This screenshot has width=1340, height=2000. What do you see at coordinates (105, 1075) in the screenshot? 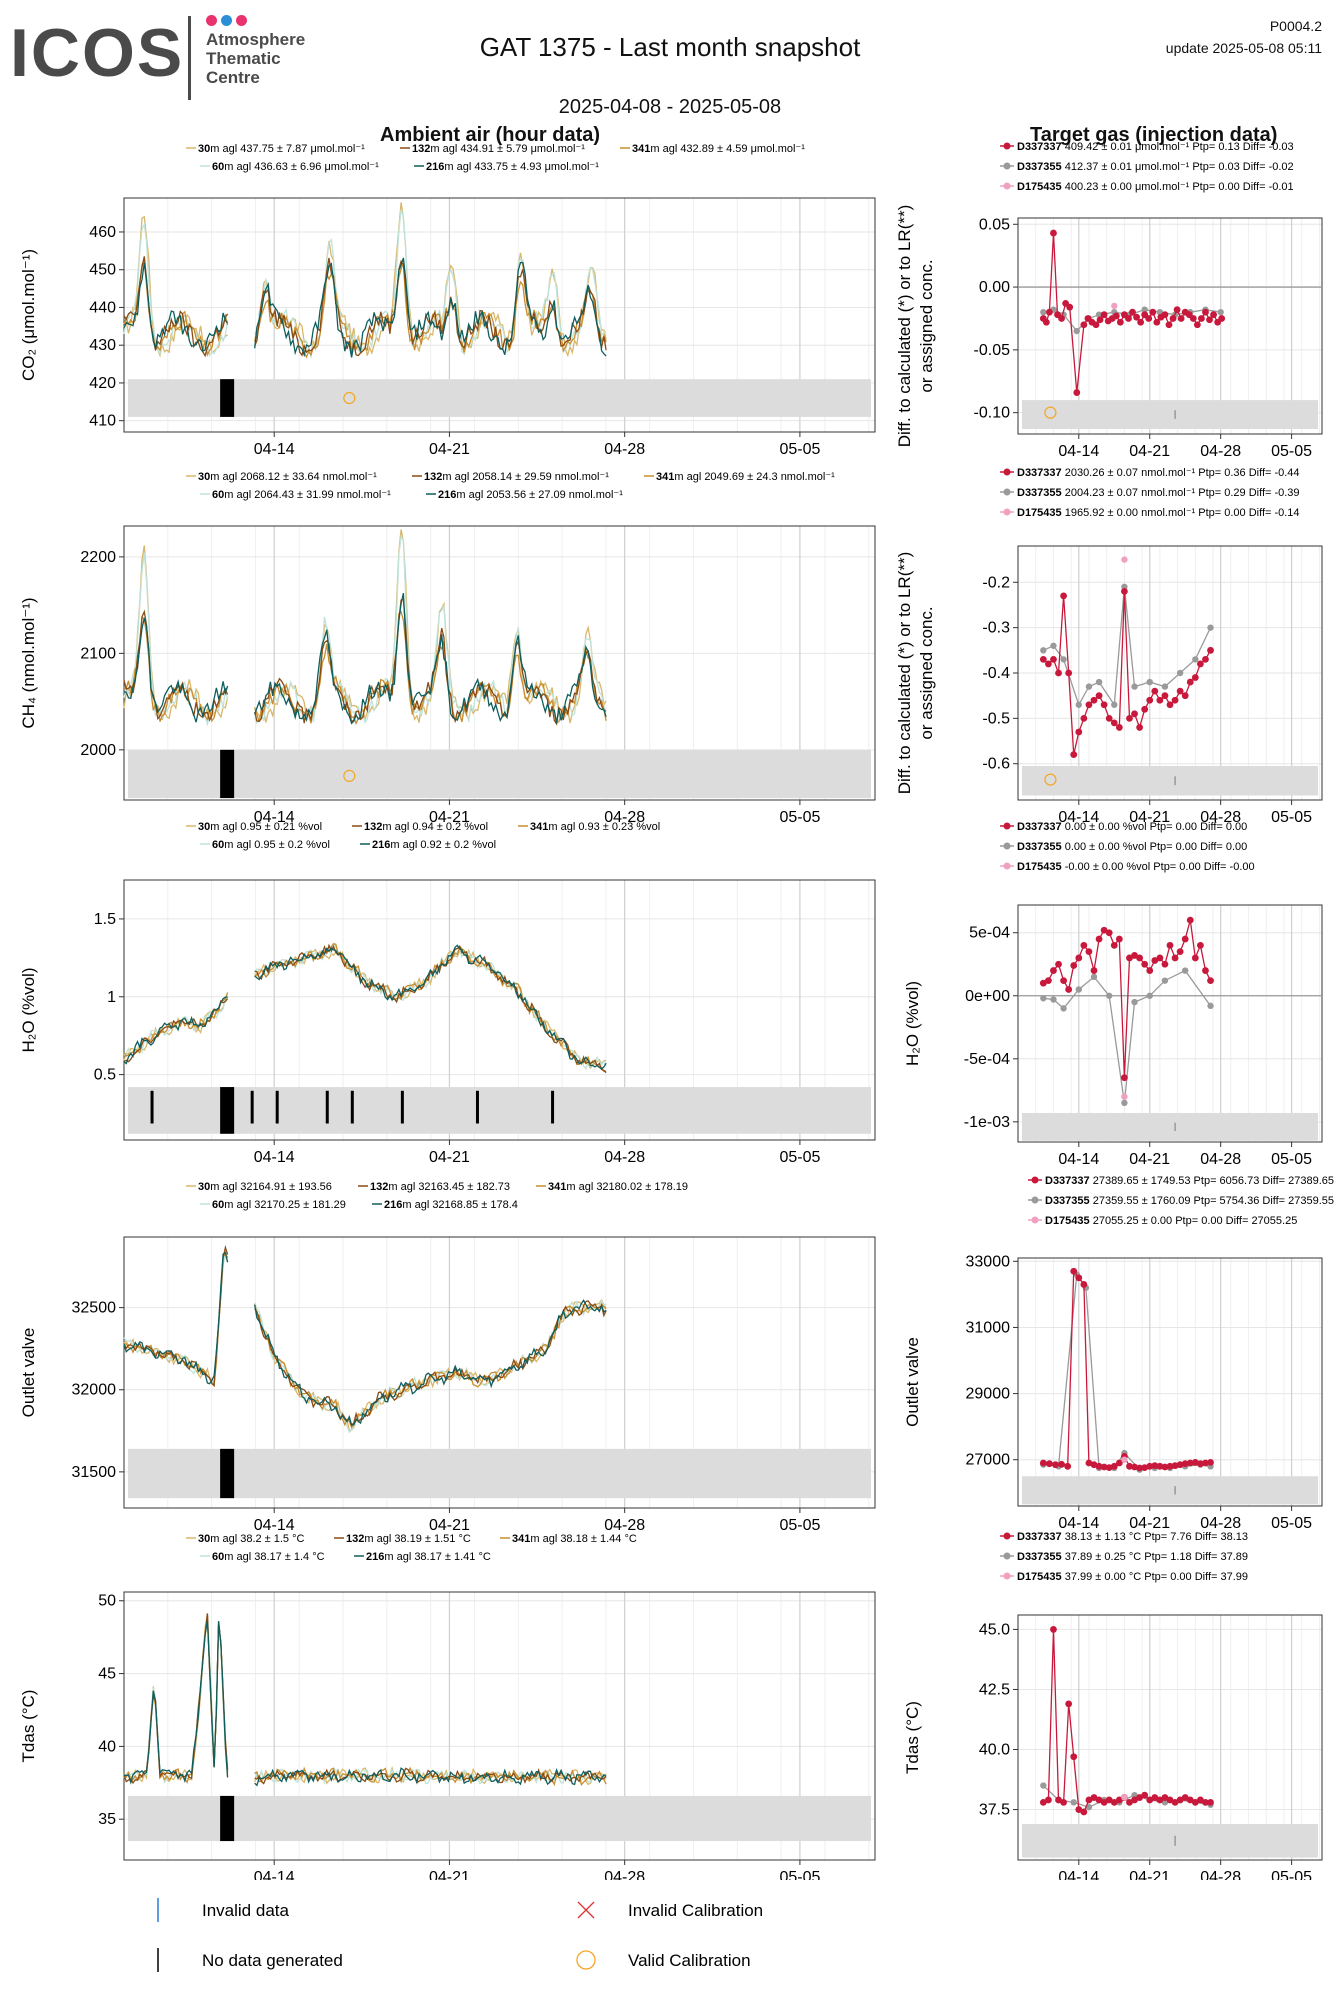
I see `left-ytick-label-2: 0.5` at bounding box center [105, 1075].